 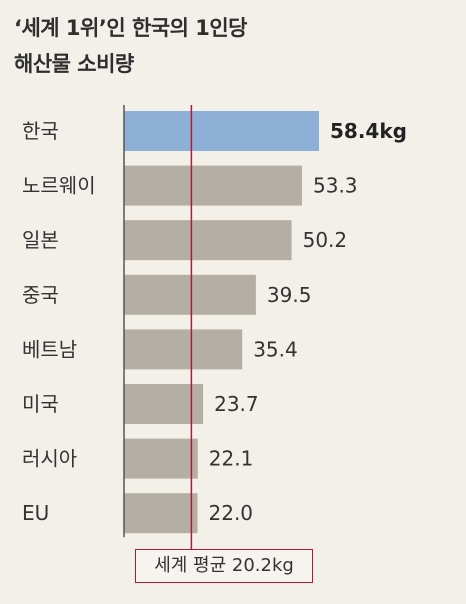 What do you see at coordinates (49, 349) in the screenshot?
I see `category-label-4: 베트남` at bounding box center [49, 349].